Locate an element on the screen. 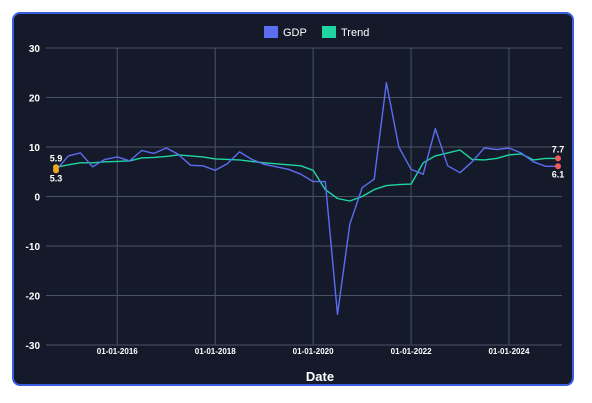 The width and height of the screenshot is (592, 403). y-tick-label: -30 is located at coordinates (33, 346).